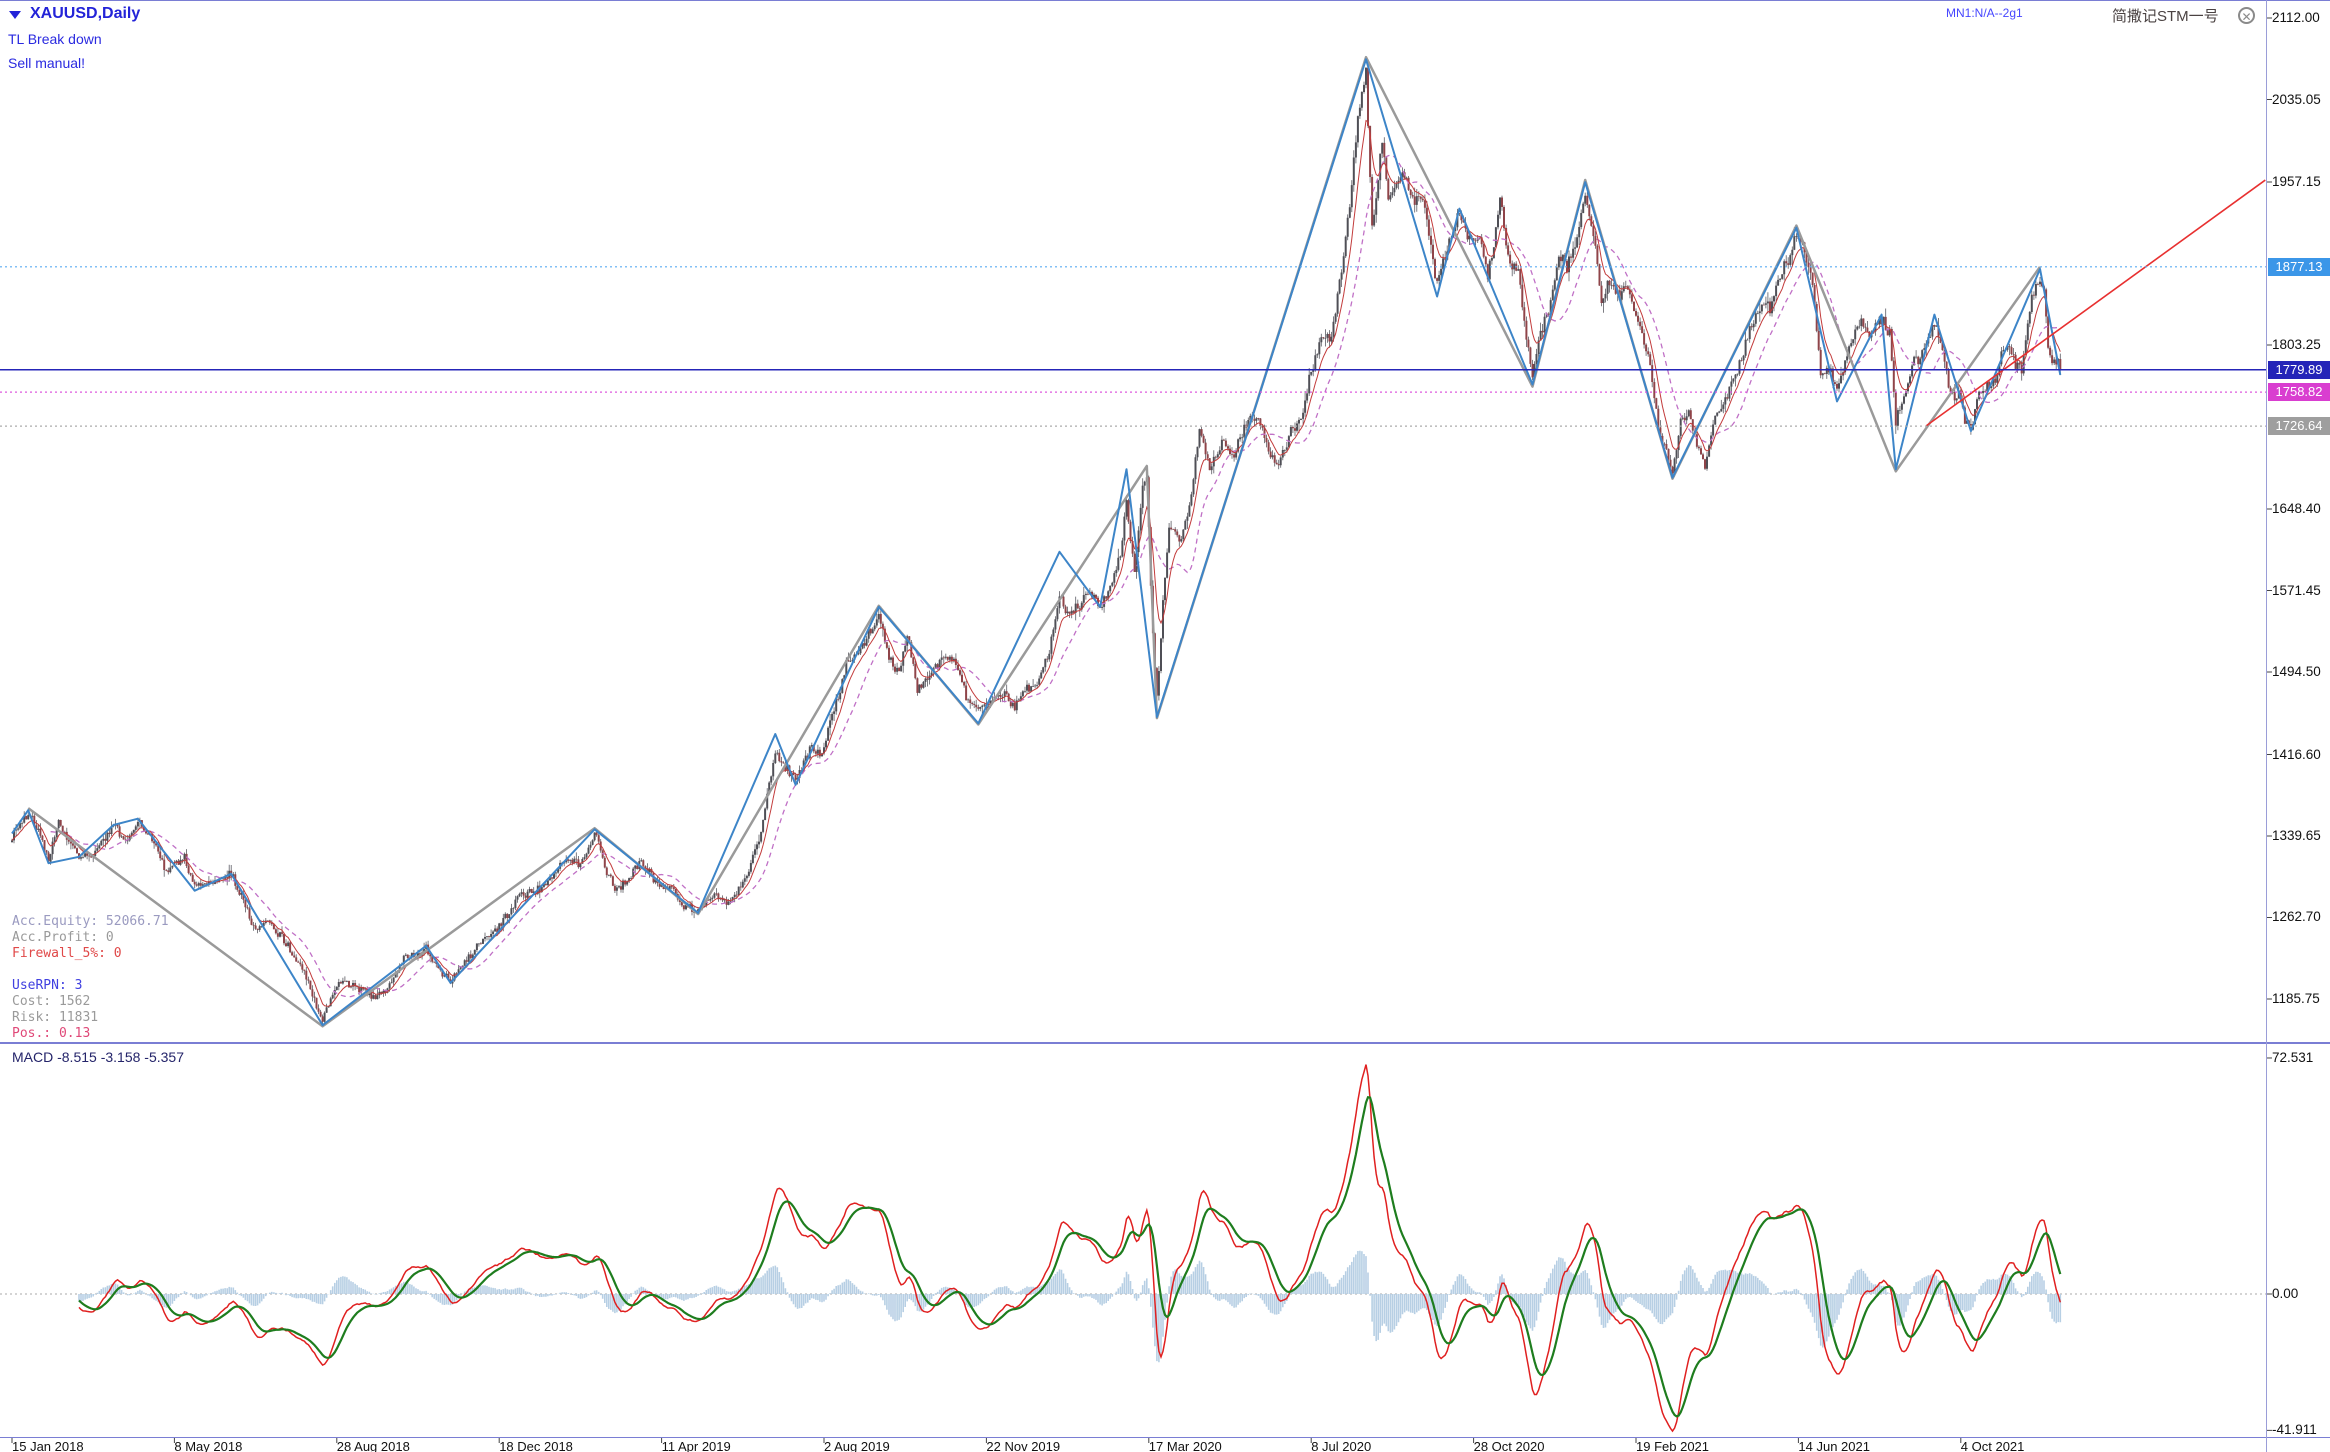 The height and width of the screenshot is (1452, 2330). I want to click on time-axis-label: 11 Apr 2019, so click(696, 1445).